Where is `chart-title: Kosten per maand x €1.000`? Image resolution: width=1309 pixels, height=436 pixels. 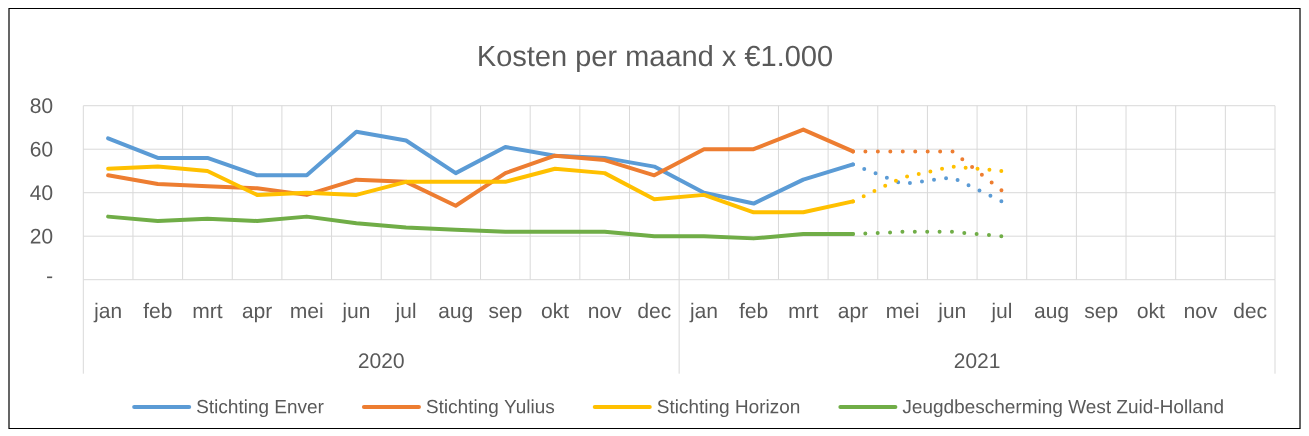
chart-title: Kosten per maand x €1.000 is located at coordinates (655, 58).